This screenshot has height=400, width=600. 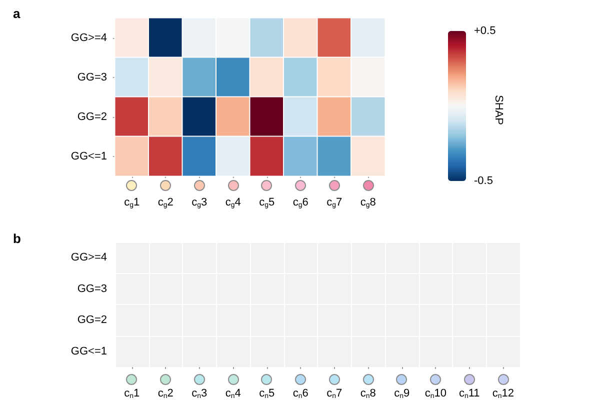 What do you see at coordinates (483, 181) in the screenshot?
I see `color-bar-label: -0.5` at bounding box center [483, 181].